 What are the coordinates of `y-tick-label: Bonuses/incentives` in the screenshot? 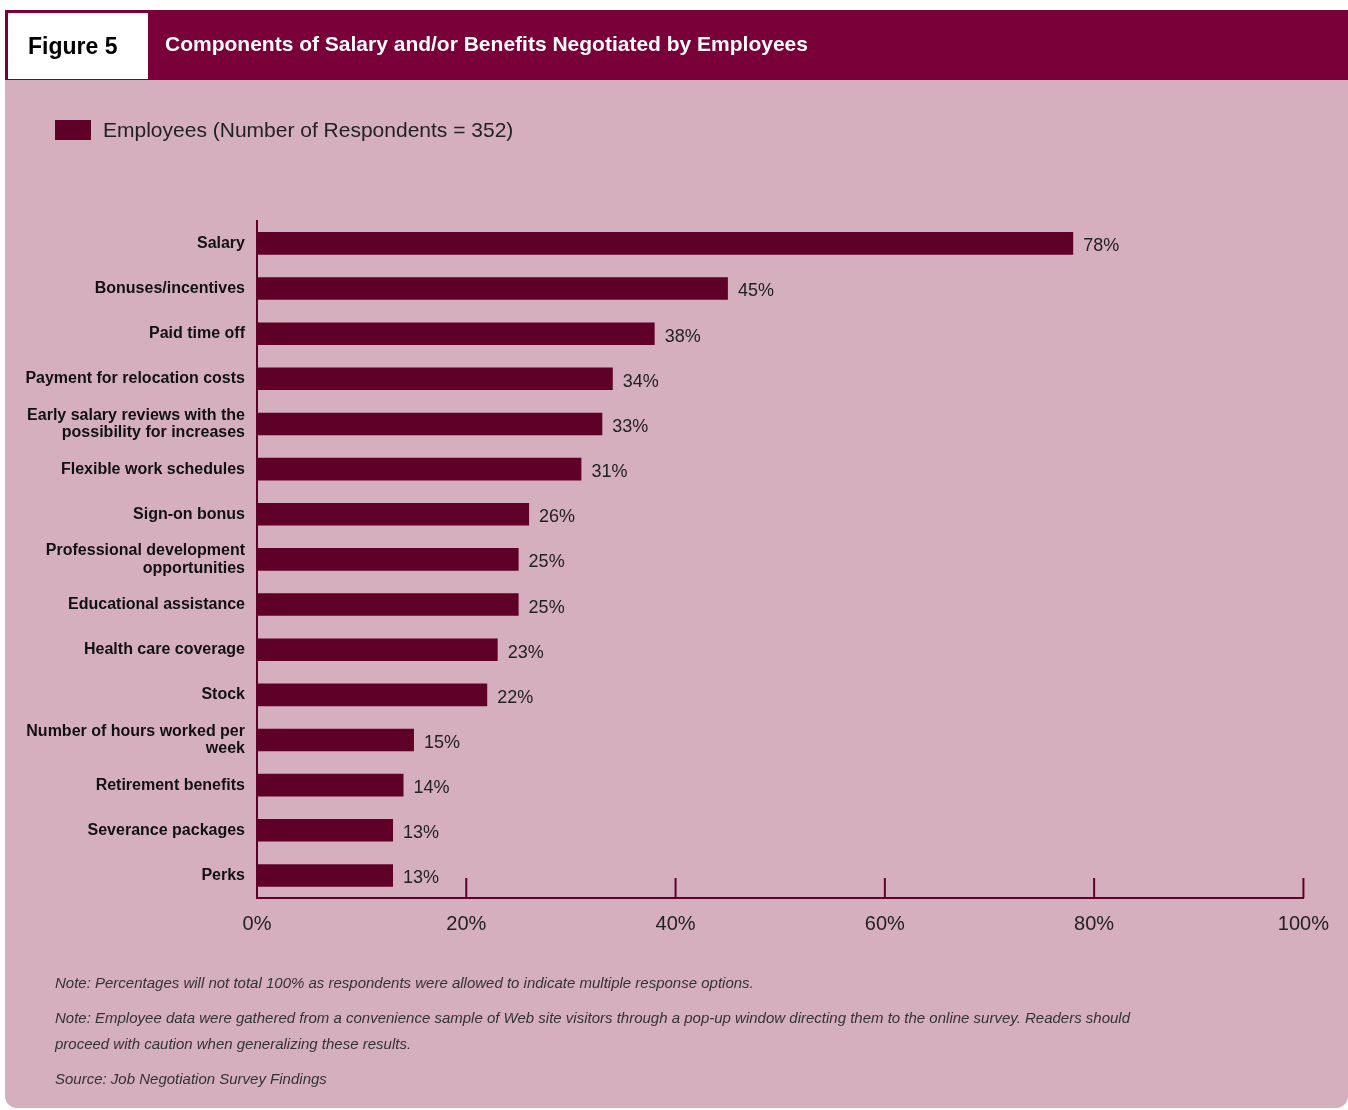 It's located at (170, 287).